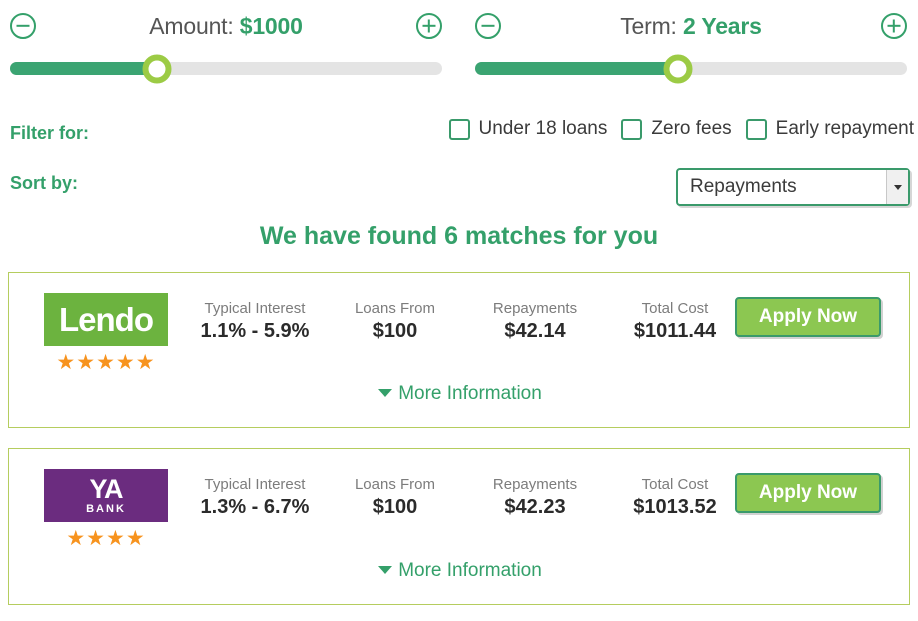 This screenshot has width=918, height=621. What do you see at coordinates (844, 128) in the screenshot?
I see `checkbox-label-early-repayment: Early repayment` at bounding box center [844, 128].